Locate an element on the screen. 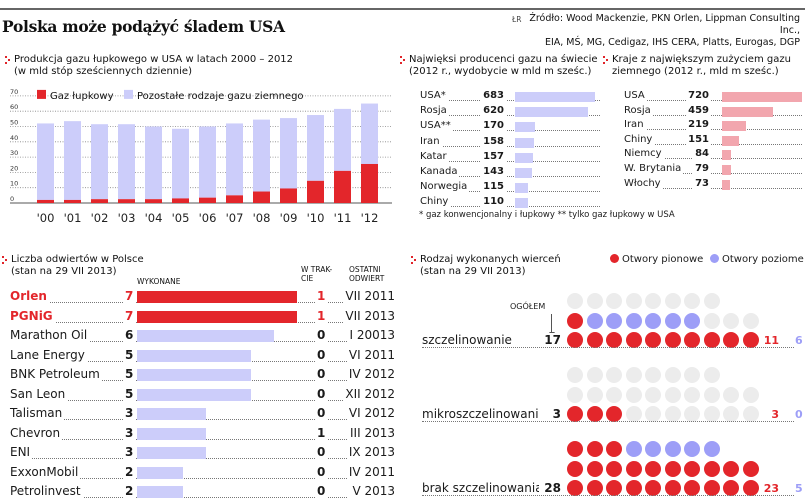  title-line-2: ziemnego (2012 r., mld m sześc.) is located at coordinates (695, 71).